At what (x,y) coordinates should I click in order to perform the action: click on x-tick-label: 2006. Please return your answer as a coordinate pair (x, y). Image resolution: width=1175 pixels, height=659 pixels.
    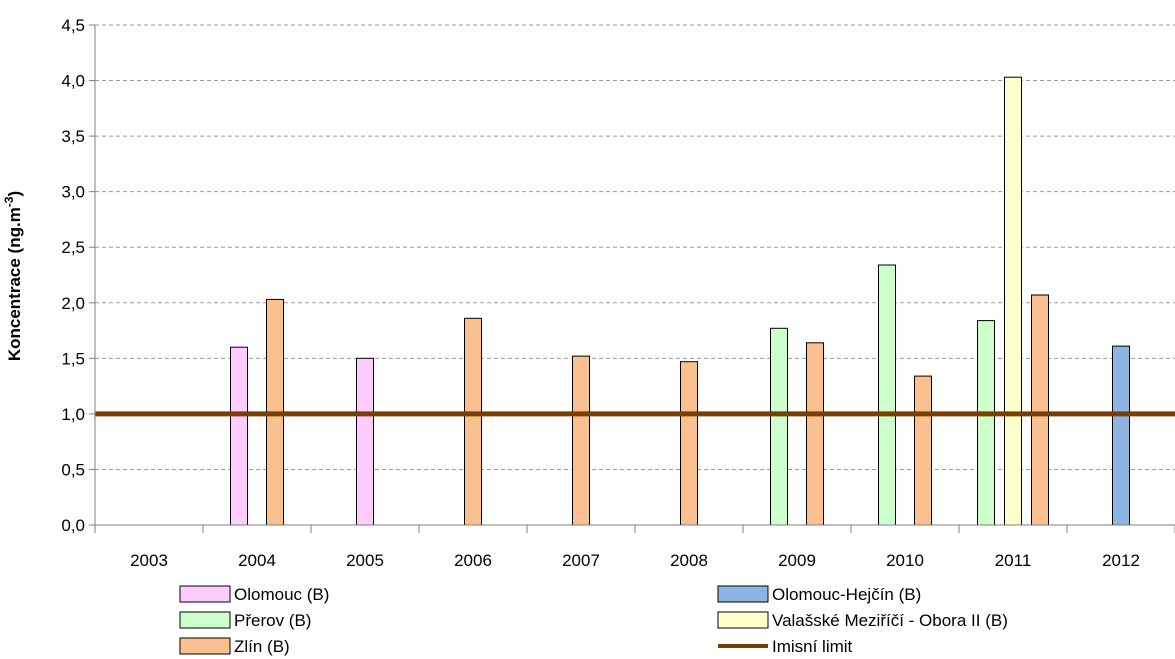
    Looking at the image, I should click on (473, 560).